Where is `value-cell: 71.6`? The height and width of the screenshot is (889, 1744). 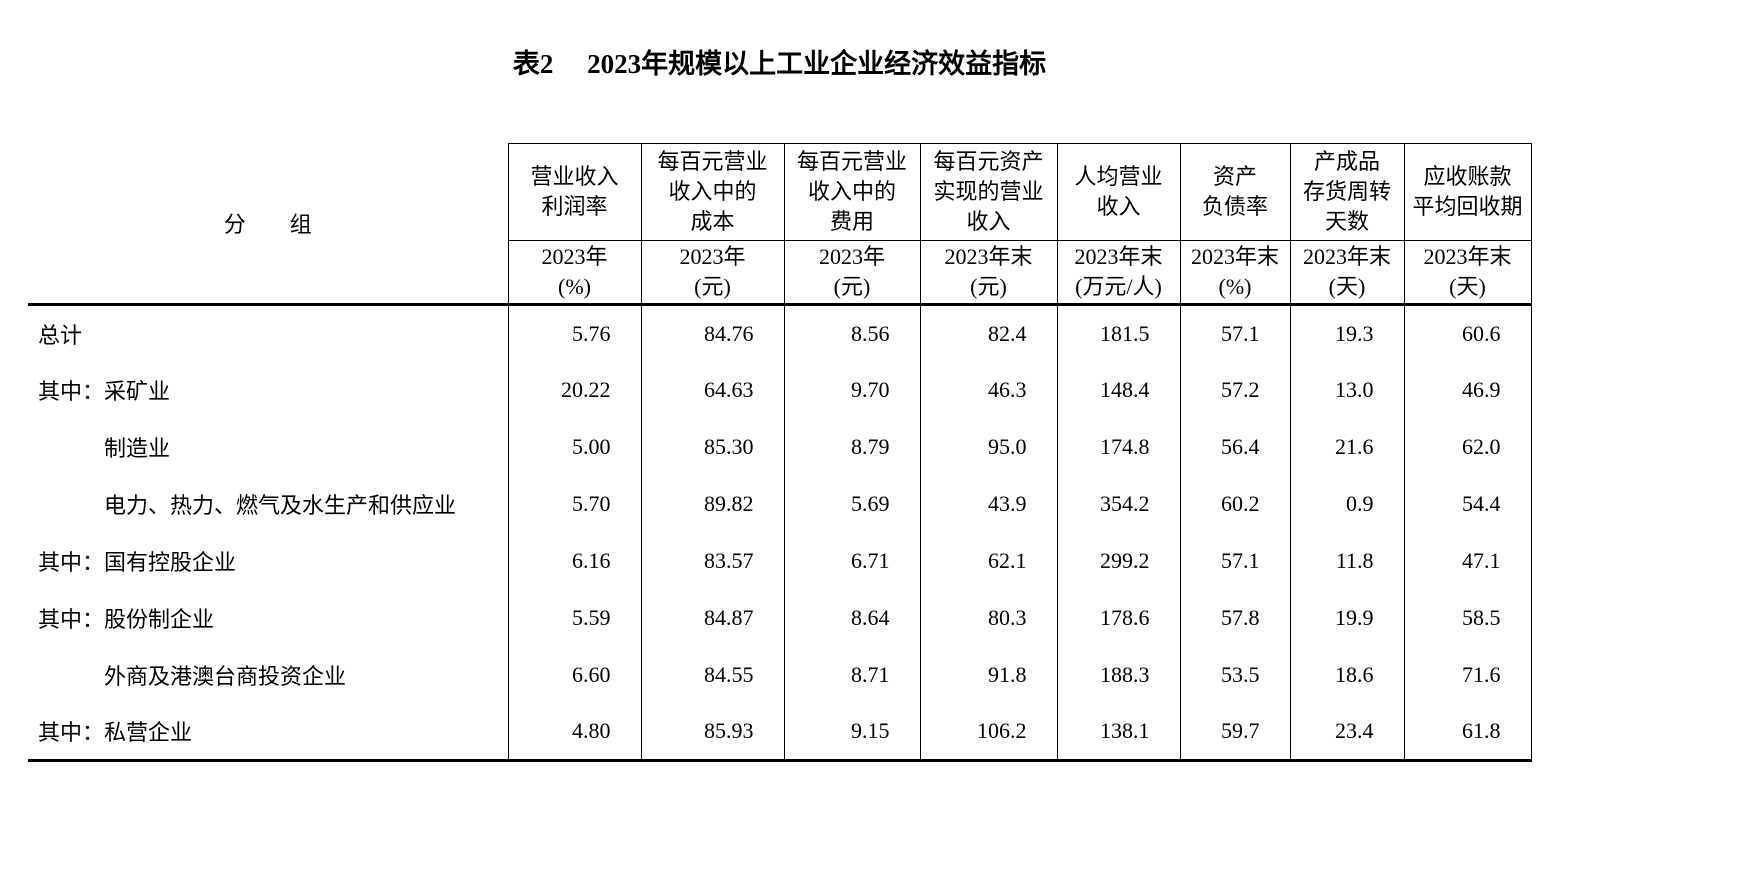
value-cell: 71.6 is located at coordinates (1467, 675).